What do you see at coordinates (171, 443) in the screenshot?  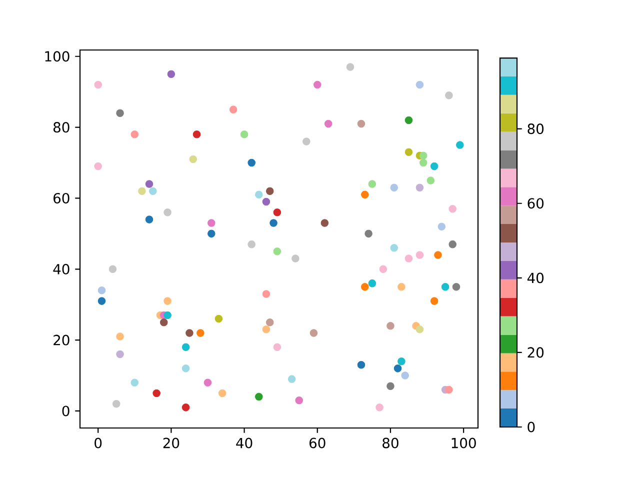 I see `x-tick-label: 20` at bounding box center [171, 443].